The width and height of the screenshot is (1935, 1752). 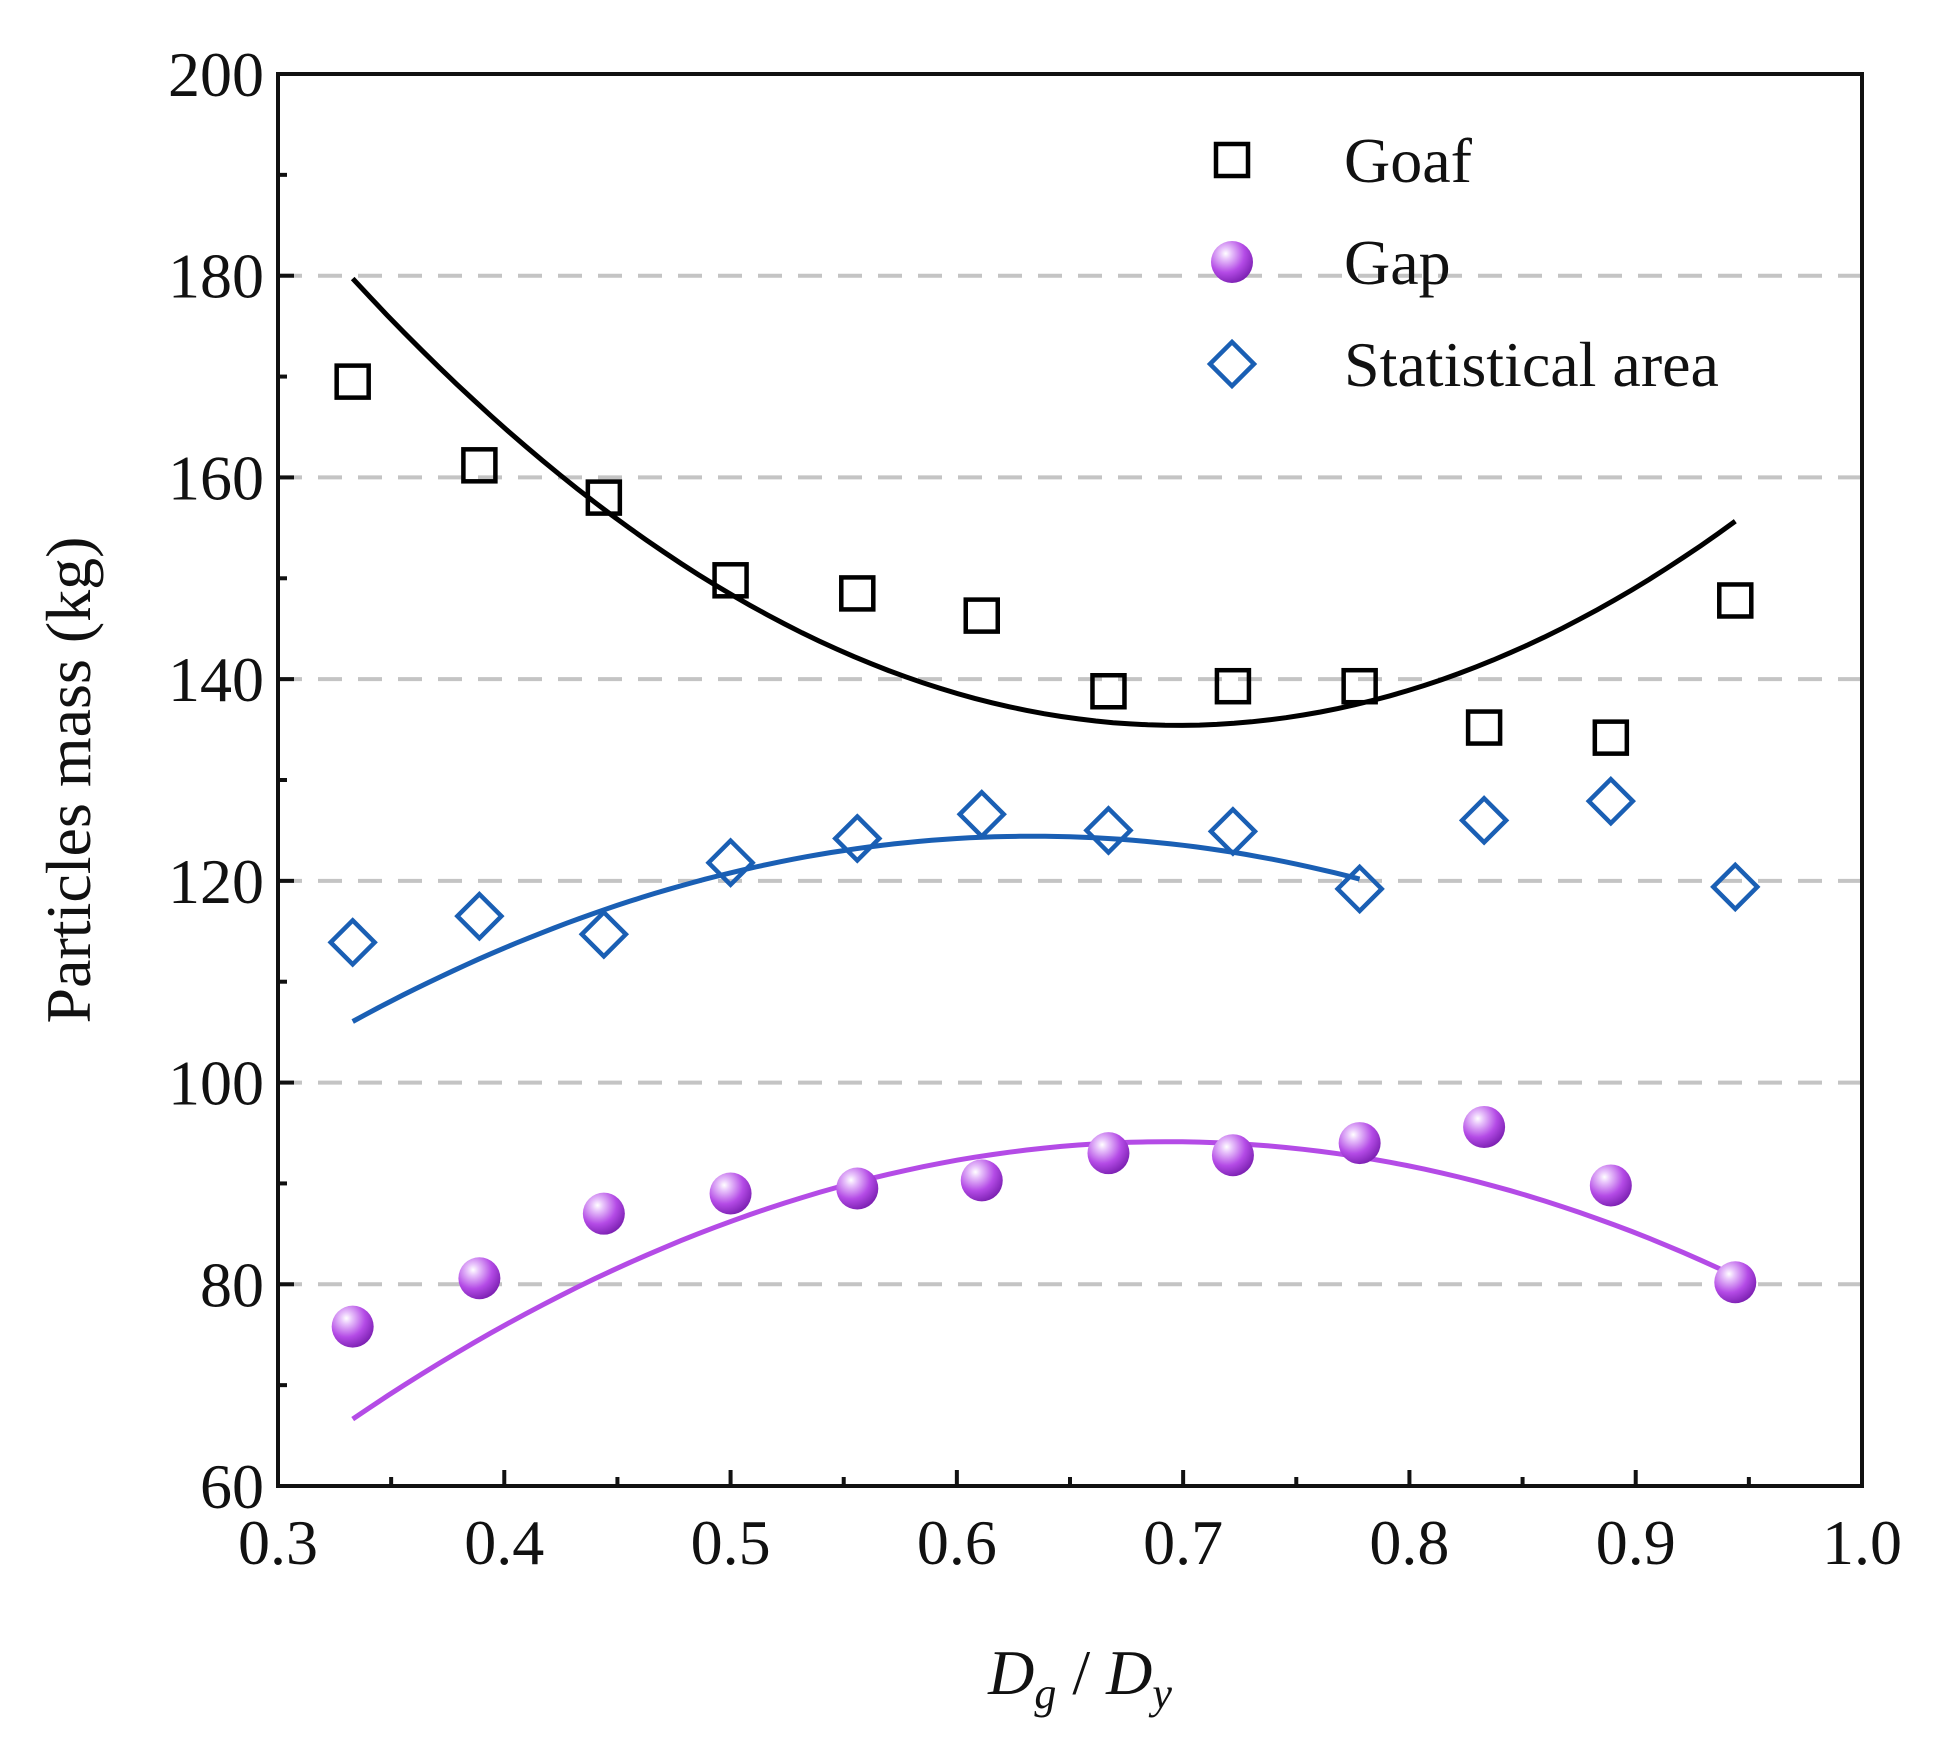 What do you see at coordinates (1462, 262) in the screenshot?
I see `legend: Goaf Gap Statistical area` at bounding box center [1462, 262].